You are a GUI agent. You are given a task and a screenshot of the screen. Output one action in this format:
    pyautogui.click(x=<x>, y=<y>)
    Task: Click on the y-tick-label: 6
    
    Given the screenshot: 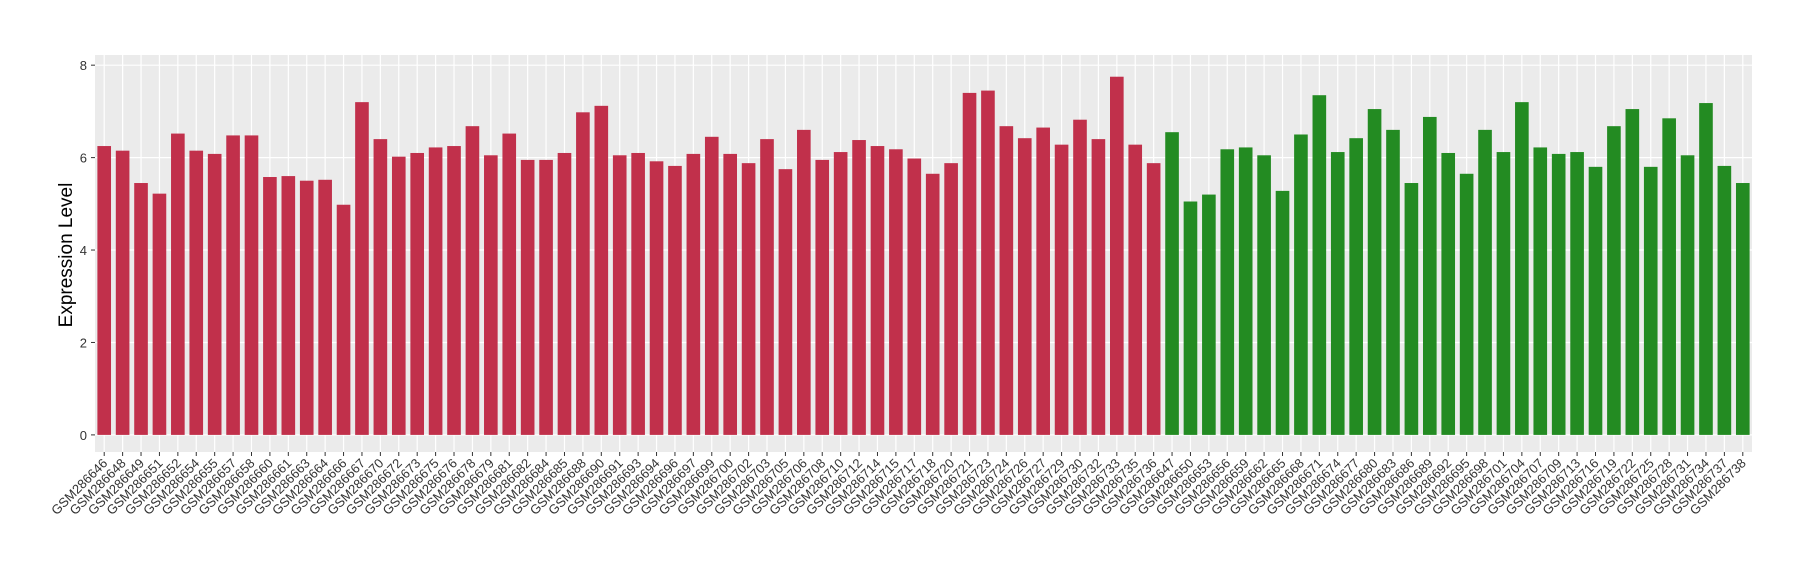 What is the action you would take?
    pyautogui.click(x=83, y=158)
    